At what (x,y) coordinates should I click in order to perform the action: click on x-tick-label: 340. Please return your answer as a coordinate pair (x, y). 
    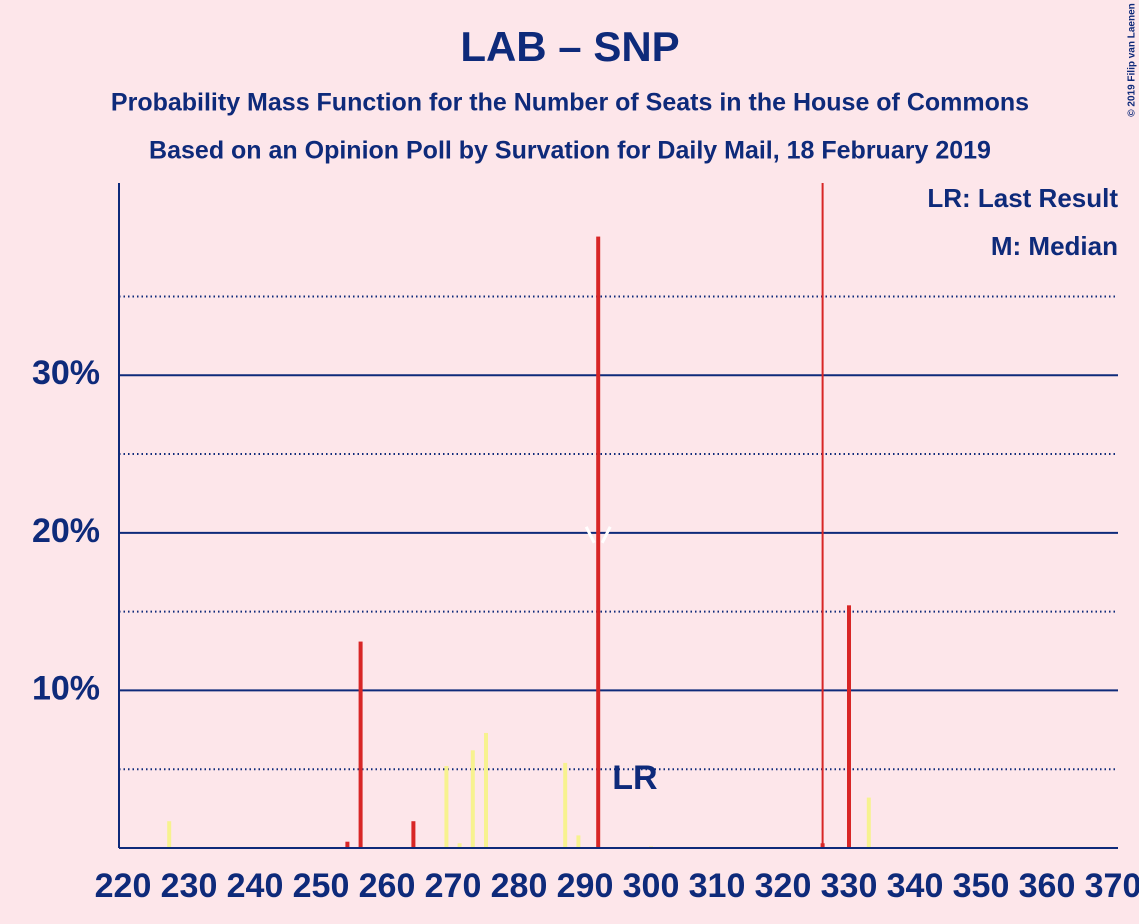
    Looking at the image, I should click on (915, 886).